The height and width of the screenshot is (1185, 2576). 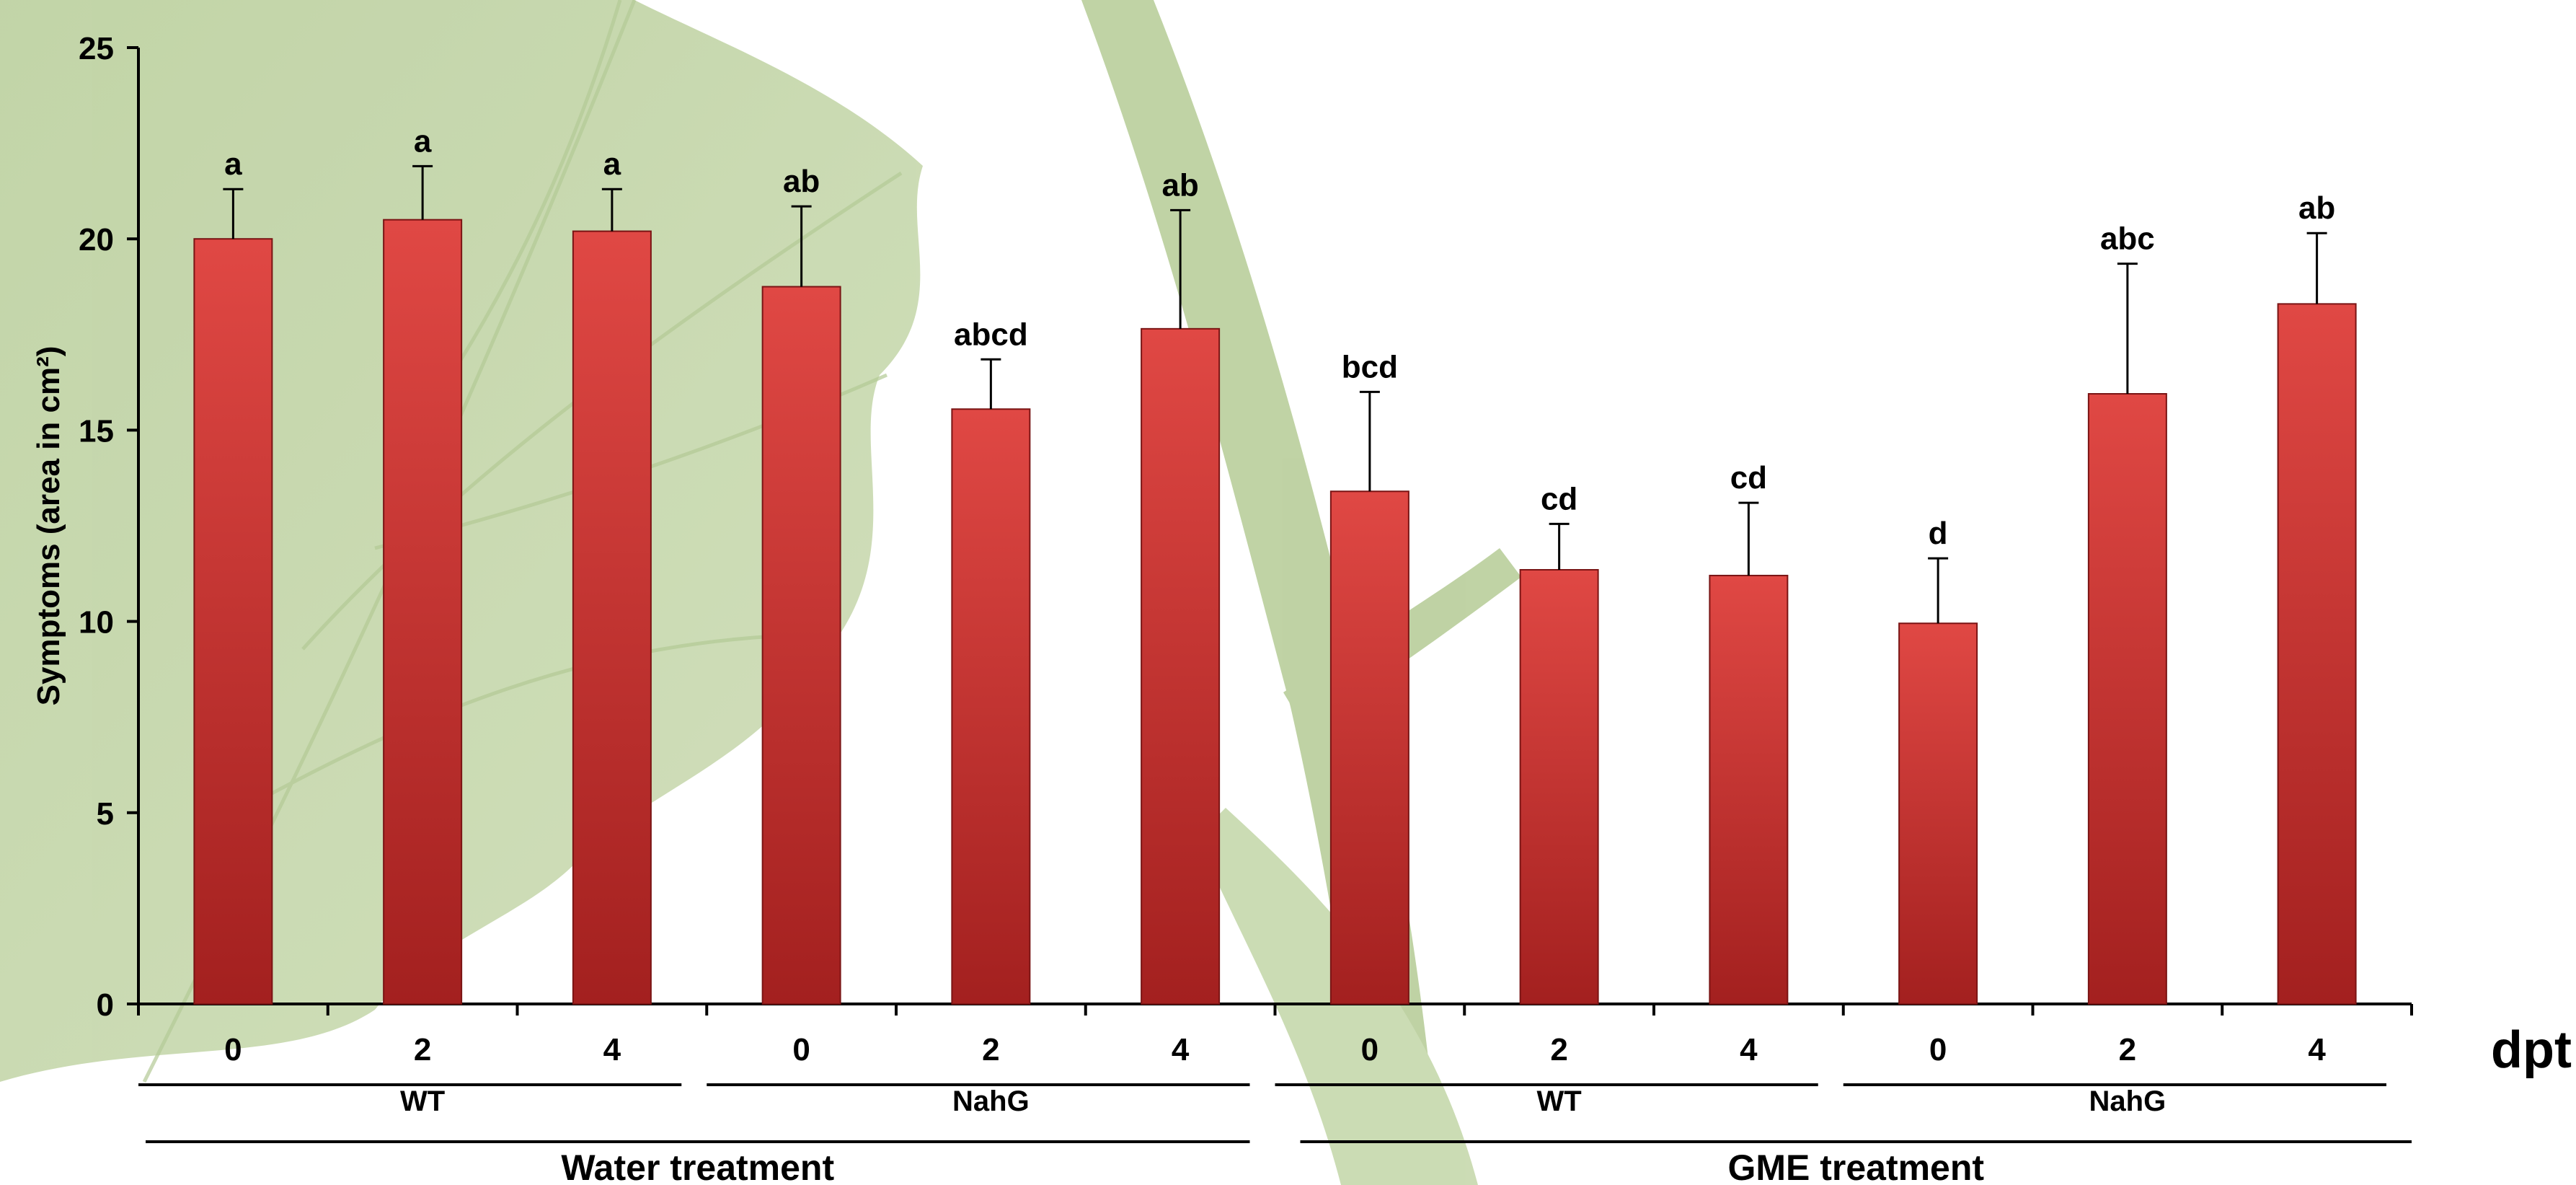 I want to click on significance-label-4: abcd, so click(x=991, y=334).